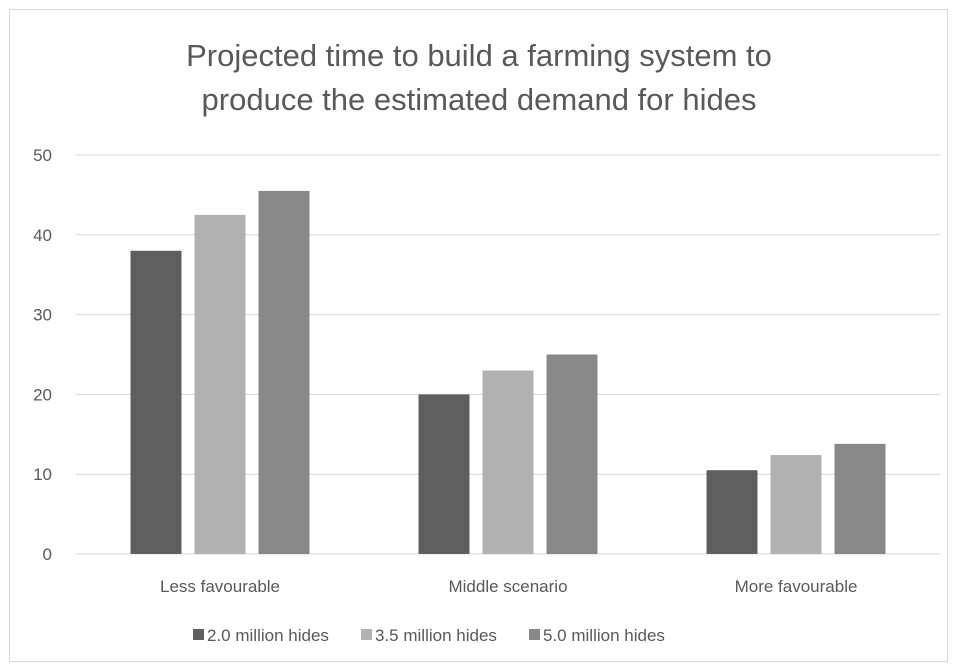 The image size is (958, 671). What do you see at coordinates (42, 315) in the screenshot?
I see `y-tick-label: 30` at bounding box center [42, 315].